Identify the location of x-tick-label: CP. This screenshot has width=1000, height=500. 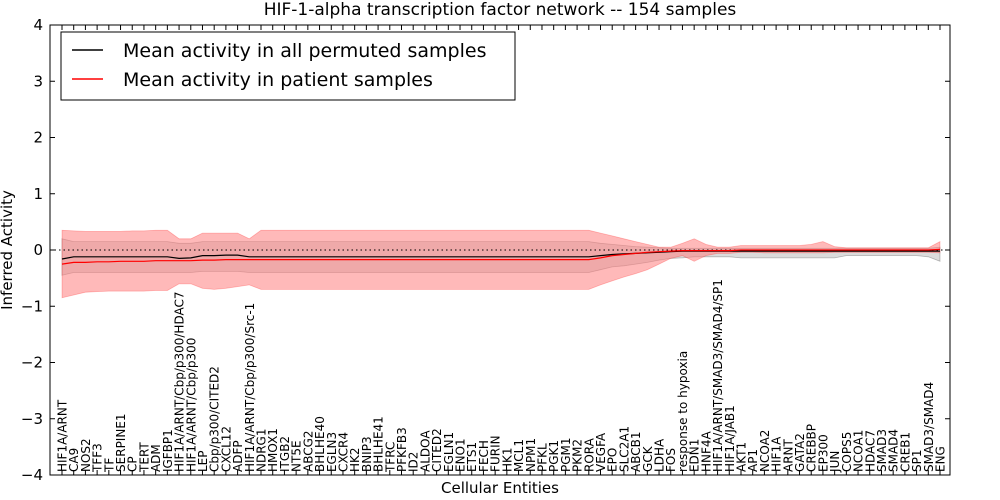
(133, 464).